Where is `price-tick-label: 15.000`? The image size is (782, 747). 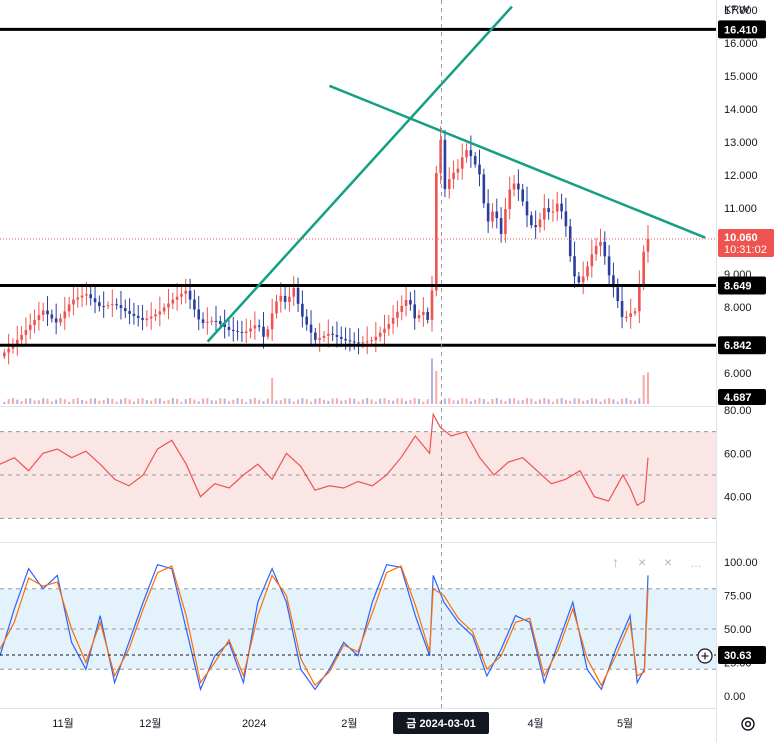
price-tick-label: 15.000 is located at coordinates (741, 77).